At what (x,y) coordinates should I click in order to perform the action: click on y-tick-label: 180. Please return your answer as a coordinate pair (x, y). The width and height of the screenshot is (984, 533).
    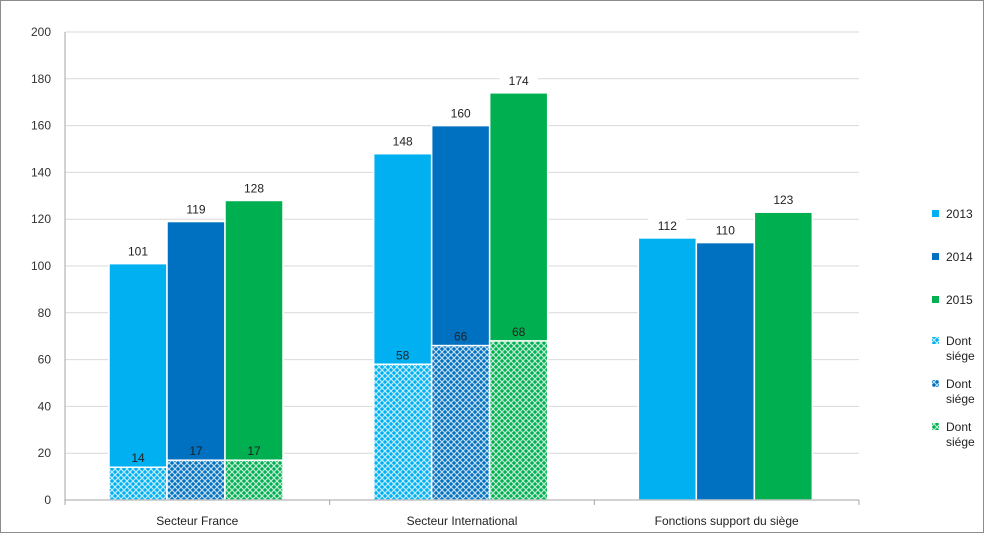
    Looking at the image, I should click on (41, 79).